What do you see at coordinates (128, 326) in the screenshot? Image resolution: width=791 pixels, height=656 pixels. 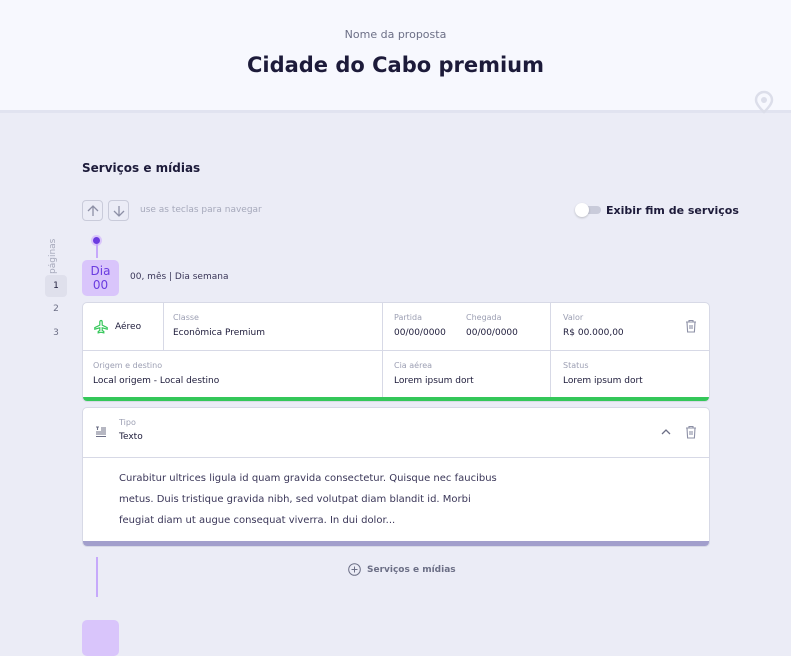 I see `service-type: Aéreo` at bounding box center [128, 326].